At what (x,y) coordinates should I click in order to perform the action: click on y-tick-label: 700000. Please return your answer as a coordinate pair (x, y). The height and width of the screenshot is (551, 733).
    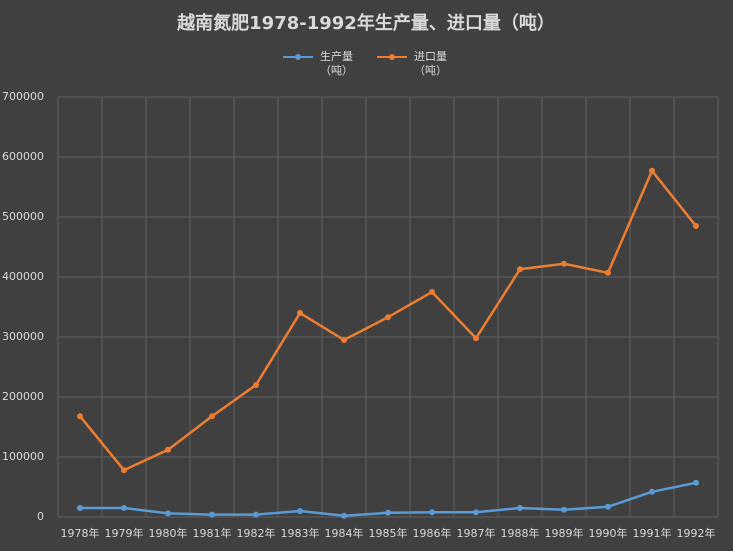
    Looking at the image, I should click on (23, 96).